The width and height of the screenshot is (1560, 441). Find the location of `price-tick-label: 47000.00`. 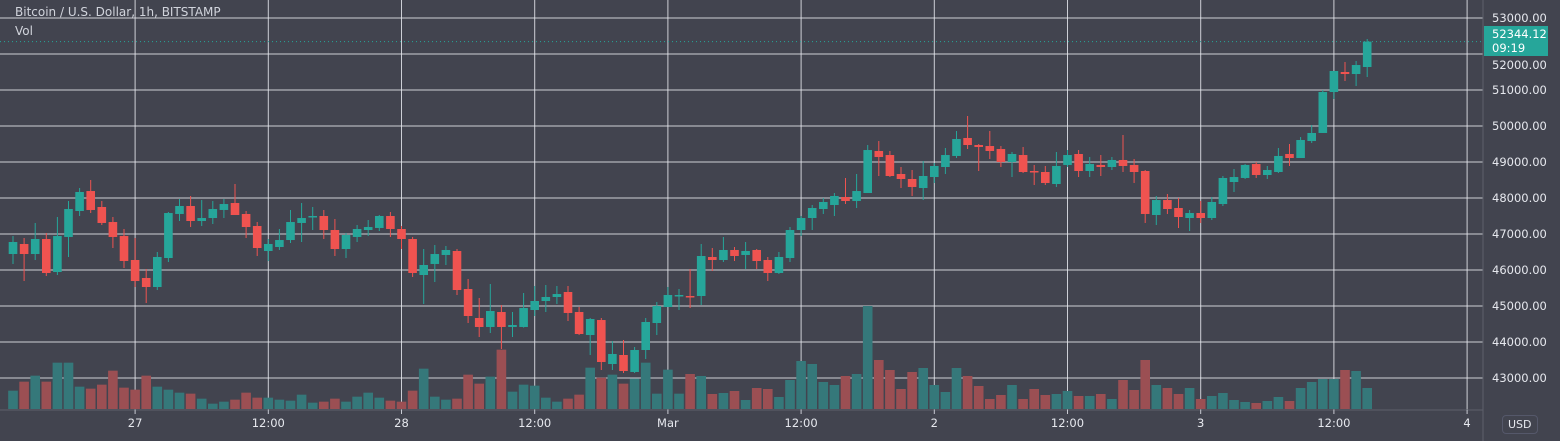

price-tick-label: 47000.00 is located at coordinates (1519, 234).